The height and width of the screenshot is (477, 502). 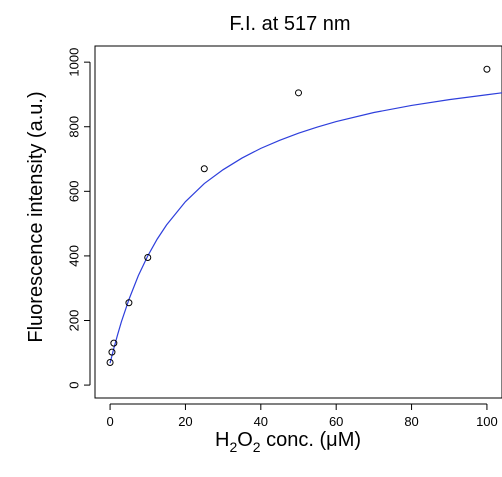 I want to click on x-tick-label: 60, so click(x=336, y=421).